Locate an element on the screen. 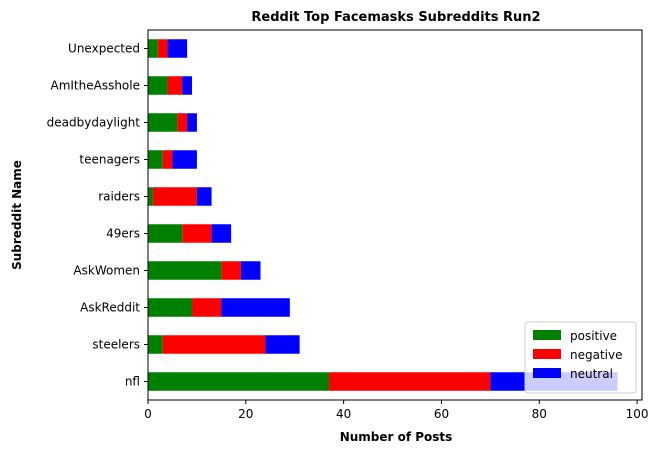 The width and height of the screenshot is (663, 458). bar-steelers-positive is located at coordinates (155, 344).